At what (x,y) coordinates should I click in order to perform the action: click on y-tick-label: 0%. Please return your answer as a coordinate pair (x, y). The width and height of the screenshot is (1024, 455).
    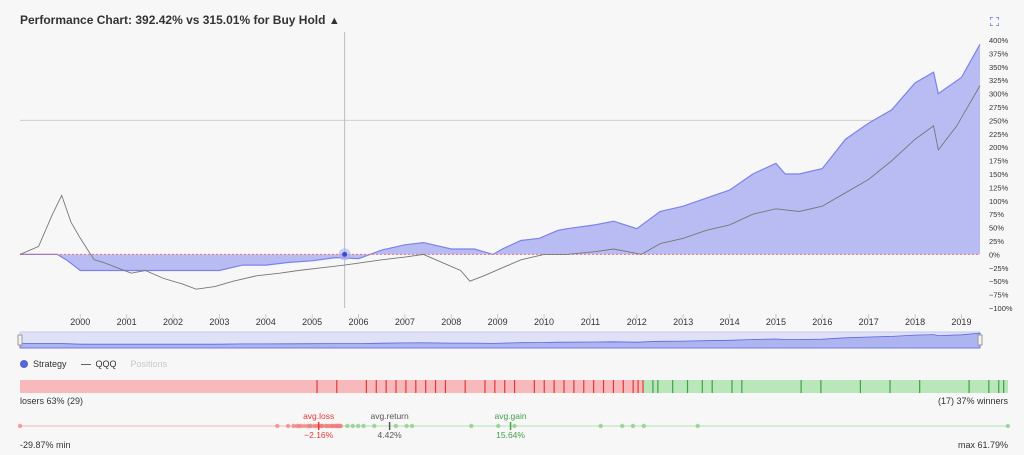
    Looking at the image, I should click on (994, 254).